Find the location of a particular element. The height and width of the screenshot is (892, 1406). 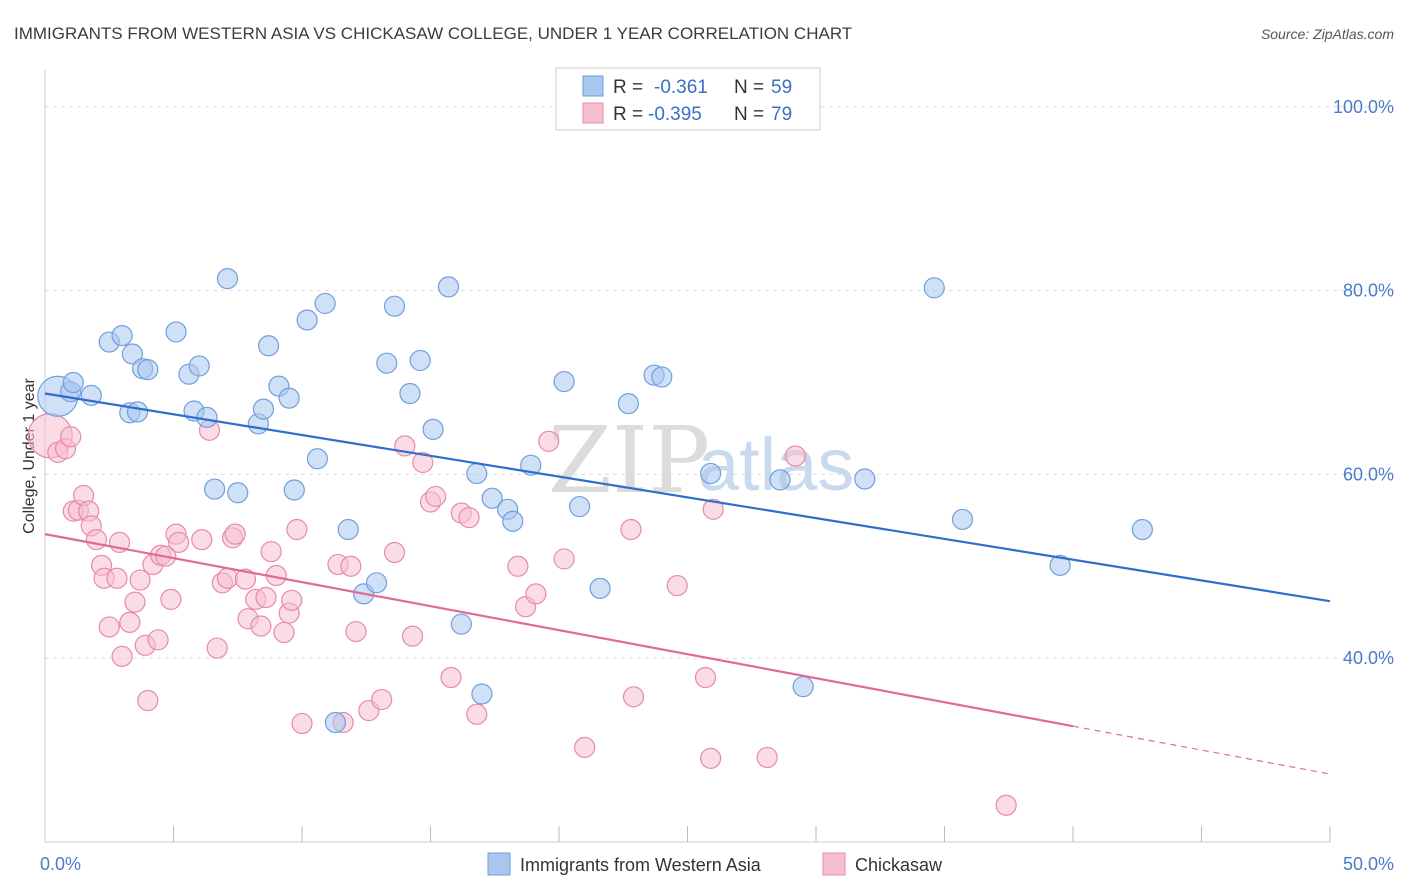

legend-swatch-pink is located at coordinates (593, 113).